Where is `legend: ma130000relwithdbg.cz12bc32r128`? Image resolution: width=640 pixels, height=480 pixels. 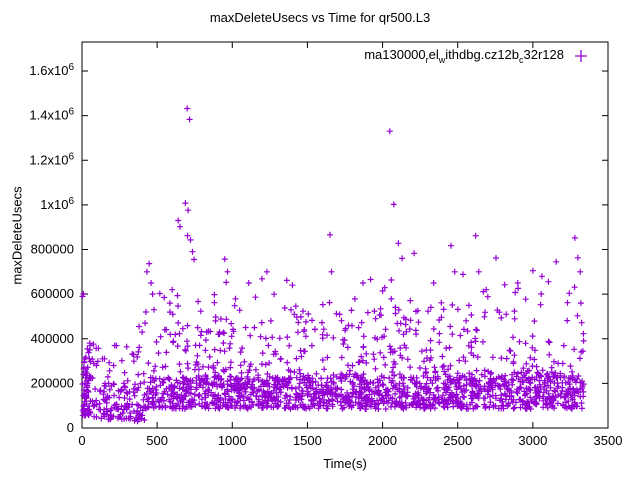
legend: ma130000relwithdbg.cz12bc32r128 is located at coordinates (476, 56).